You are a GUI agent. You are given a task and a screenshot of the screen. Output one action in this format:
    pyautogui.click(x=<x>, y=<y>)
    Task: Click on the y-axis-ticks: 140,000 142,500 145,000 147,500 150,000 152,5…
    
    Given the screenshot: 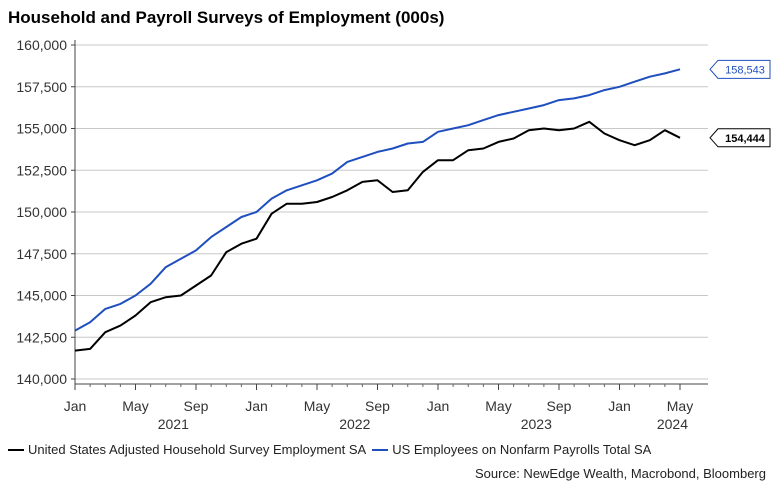 What is the action you would take?
    pyautogui.click(x=45, y=212)
    